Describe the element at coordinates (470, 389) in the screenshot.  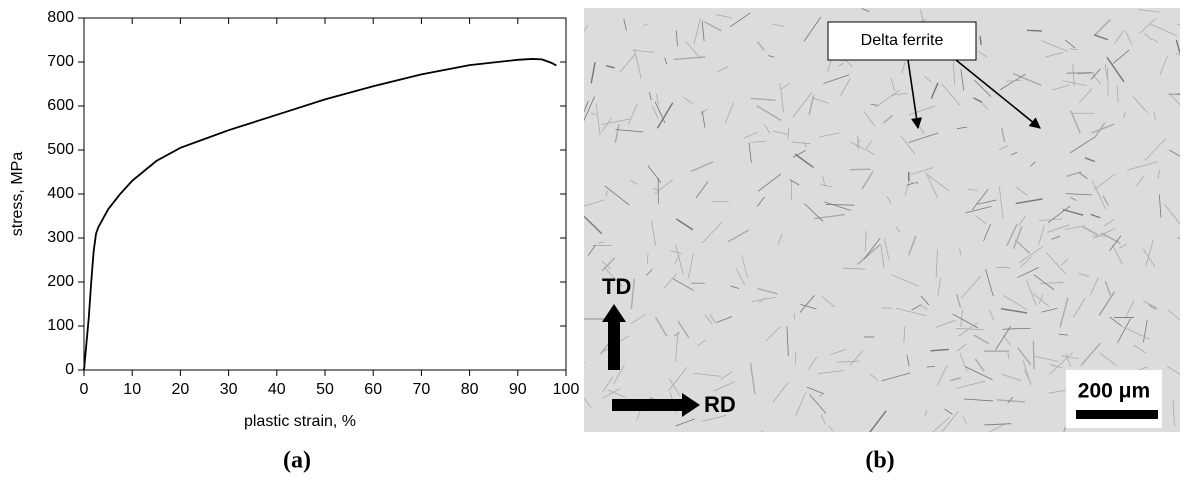
I see `x-tick-label: 80` at that location.